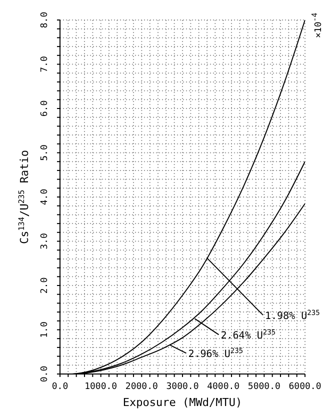 The height and width of the screenshot is (420, 335). What do you see at coordinates (292, 315) in the screenshot?
I see `annotation: 1.98% U$^{235}$` at bounding box center [292, 315].